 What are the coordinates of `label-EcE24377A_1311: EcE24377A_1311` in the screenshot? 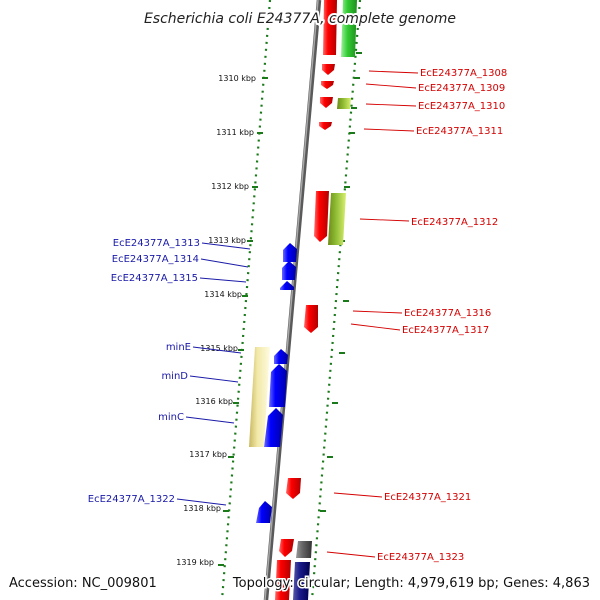 It's located at (459, 131).